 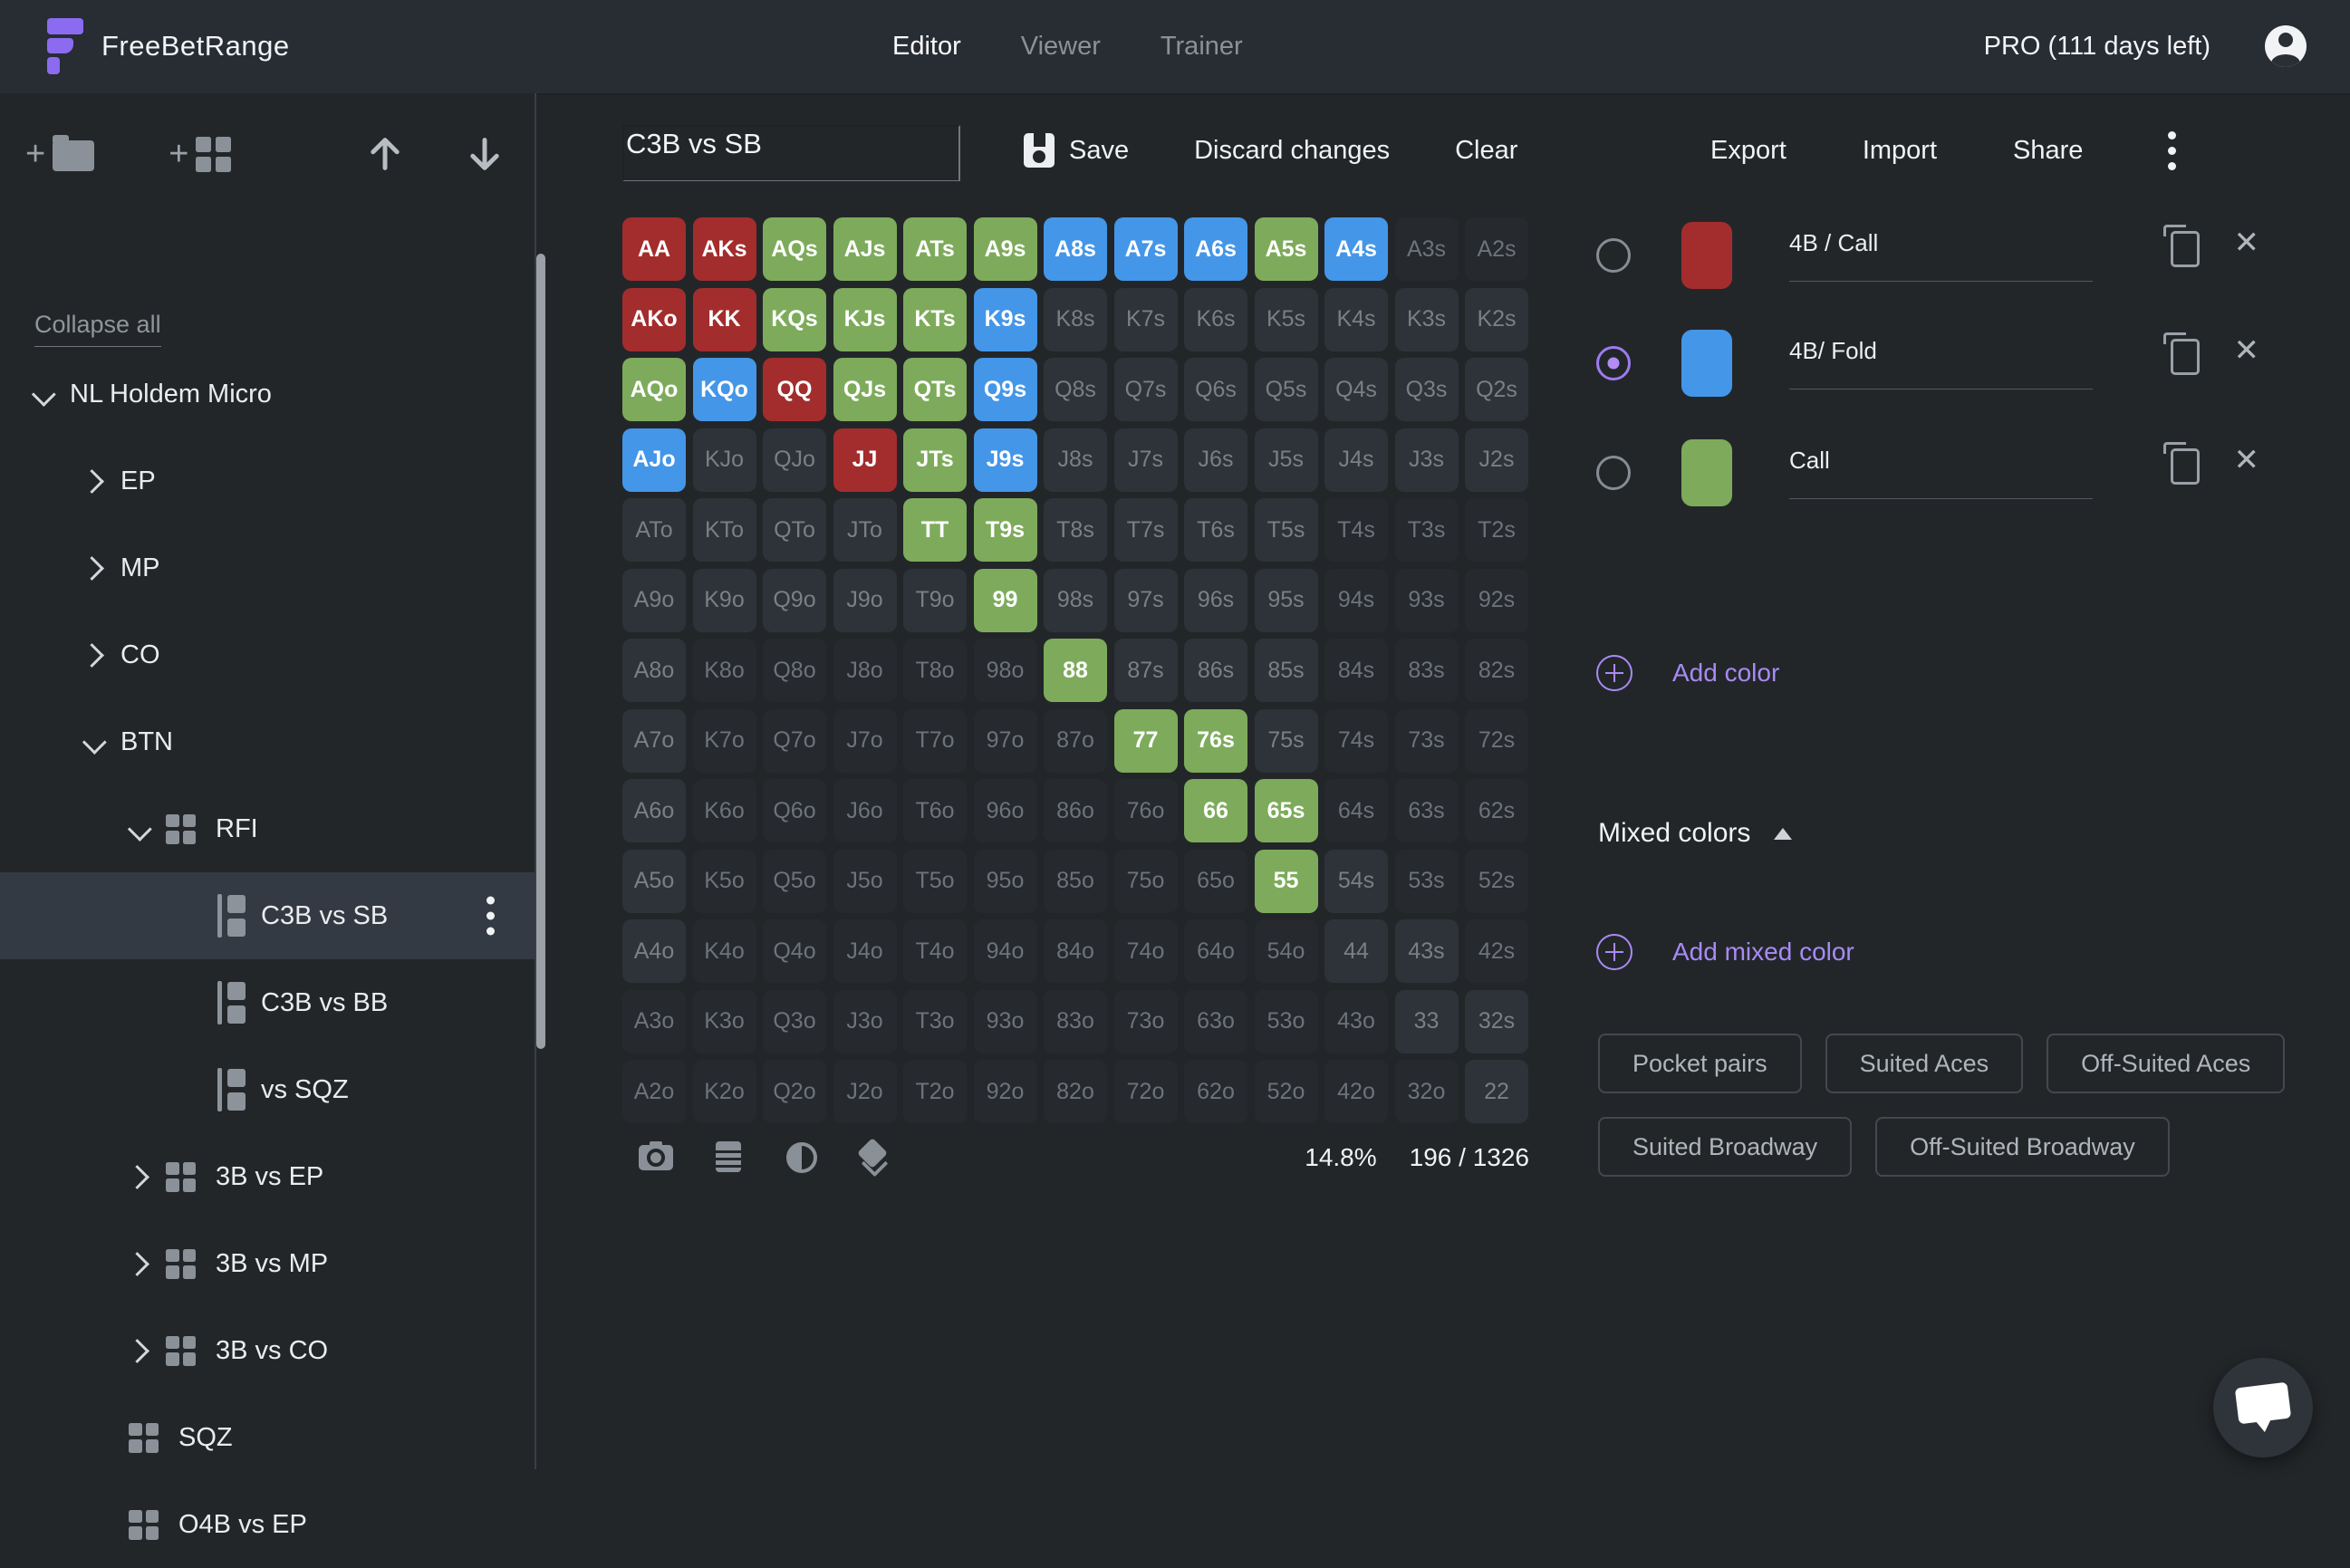 What do you see at coordinates (1005, 600) in the screenshot?
I see `matrix-cell-99: 99` at bounding box center [1005, 600].